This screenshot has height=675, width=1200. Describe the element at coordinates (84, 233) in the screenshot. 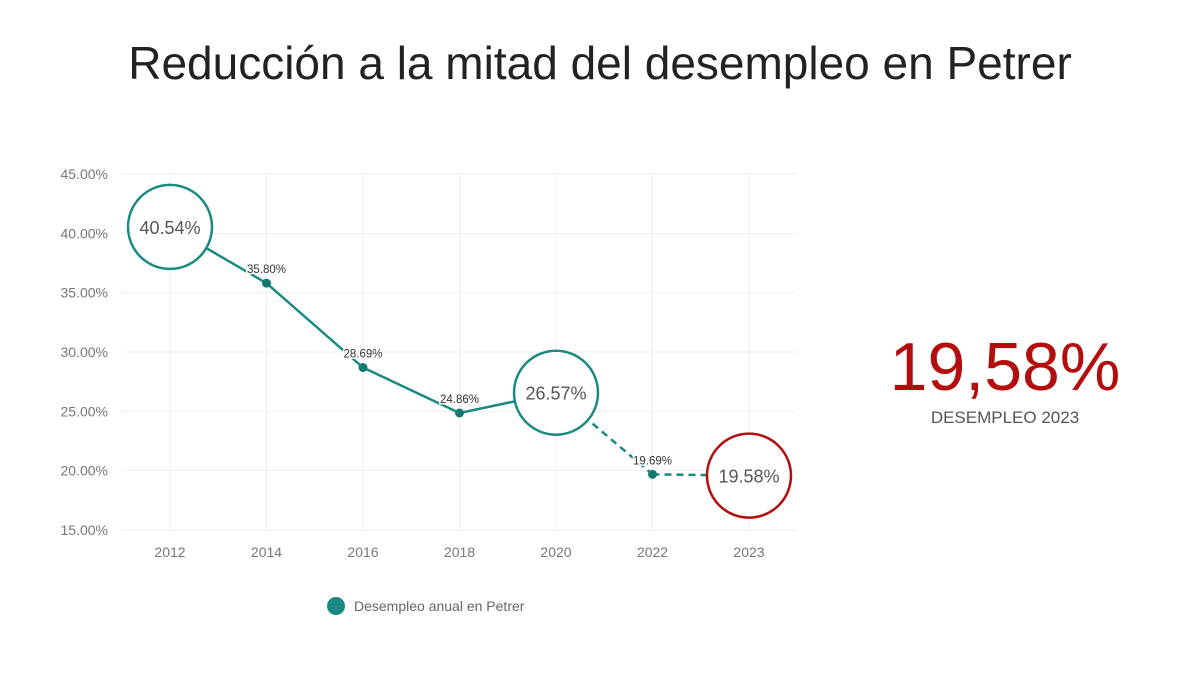

I see `y-tick-label: 40.00%` at that location.